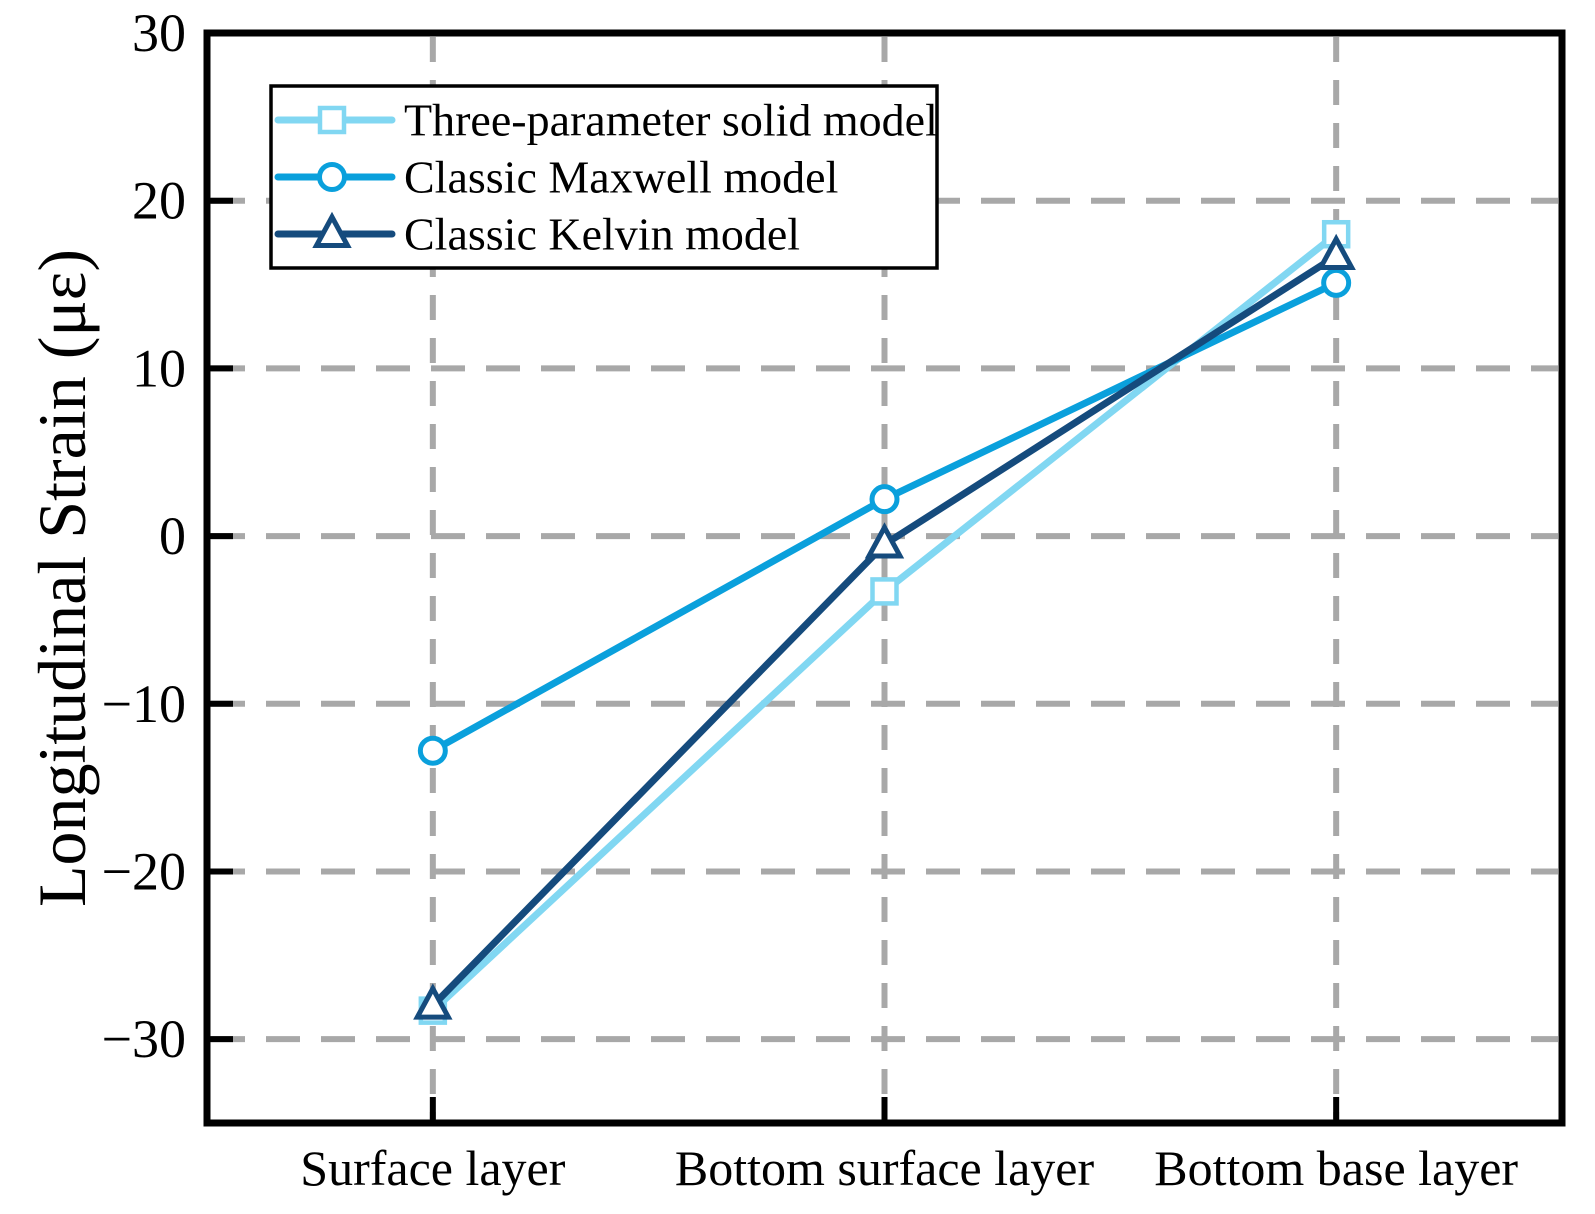  What do you see at coordinates (159, 33) in the screenshot?
I see `y-tick-label: 30` at bounding box center [159, 33].